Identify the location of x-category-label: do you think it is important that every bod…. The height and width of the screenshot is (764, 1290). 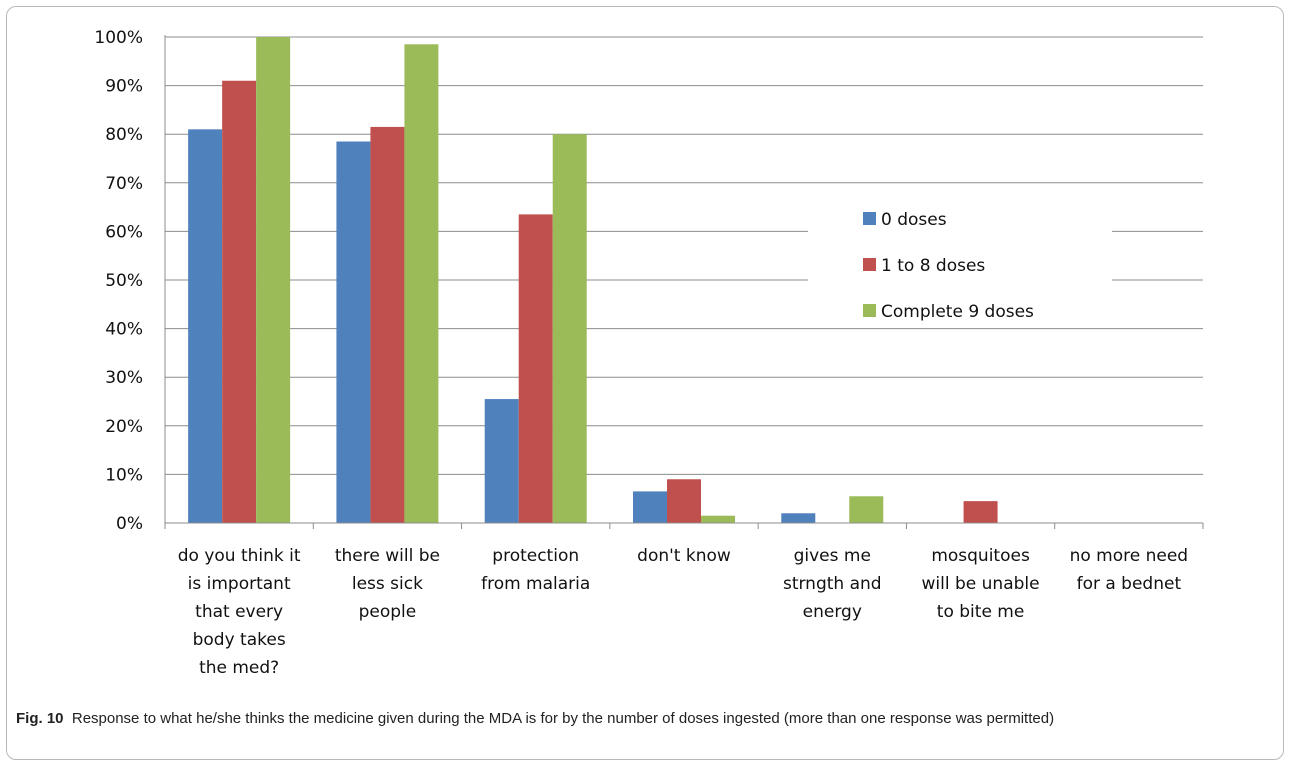
(239, 612).